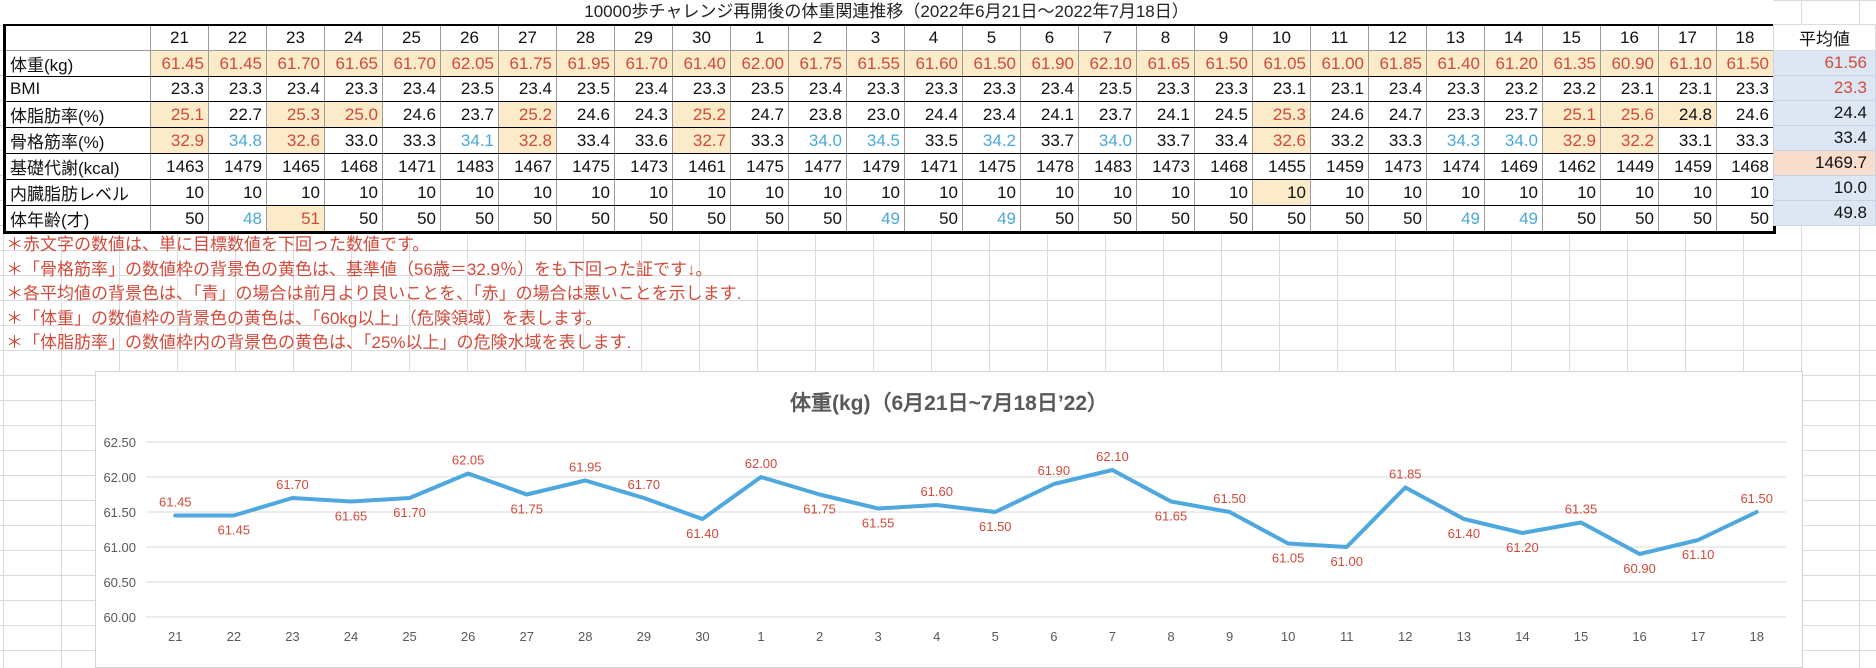  What do you see at coordinates (77, 219) in the screenshot?
I see `row-label: 体年齢(才)` at bounding box center [77, 219].